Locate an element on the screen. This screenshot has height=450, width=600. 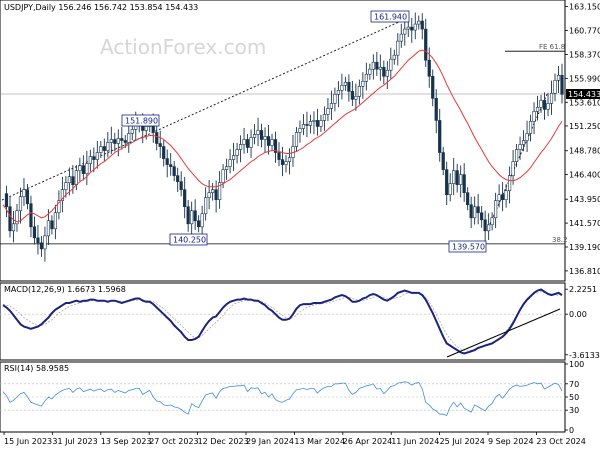
last-price-tag: 154.433 is located at coordinates (583, 93).